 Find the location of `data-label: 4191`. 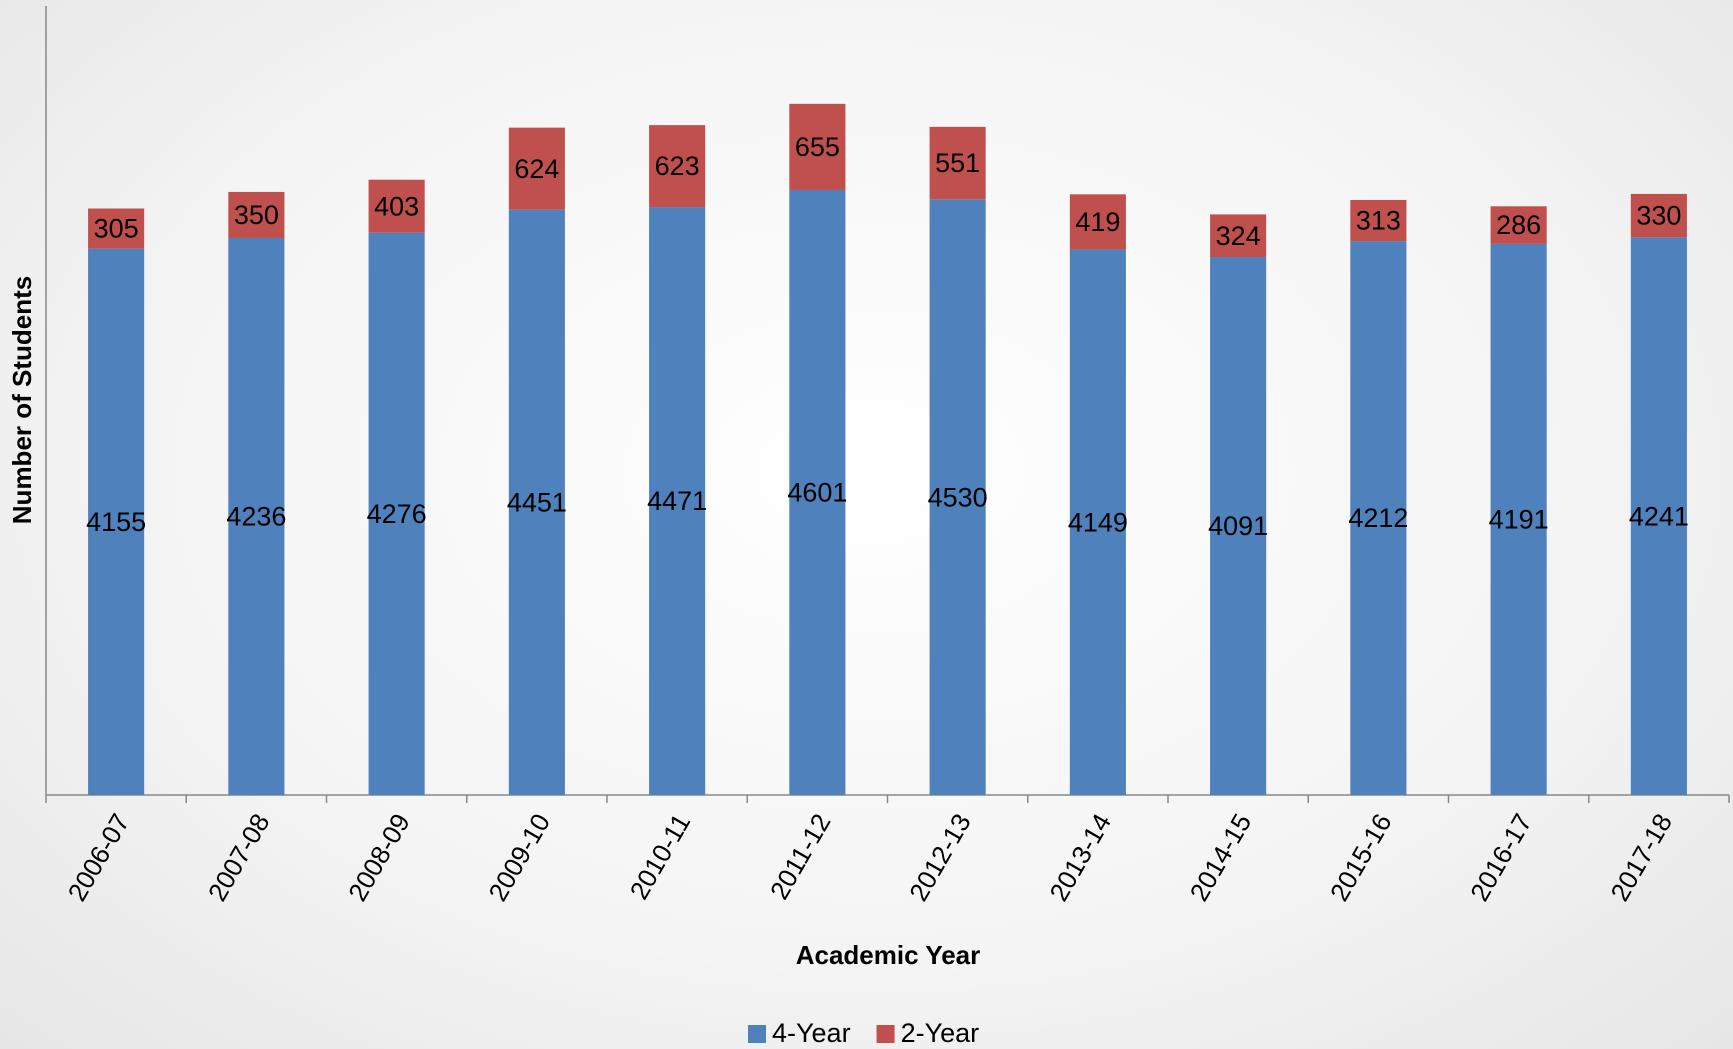

data-label: 4191 is located at coordinates (1519, 520).